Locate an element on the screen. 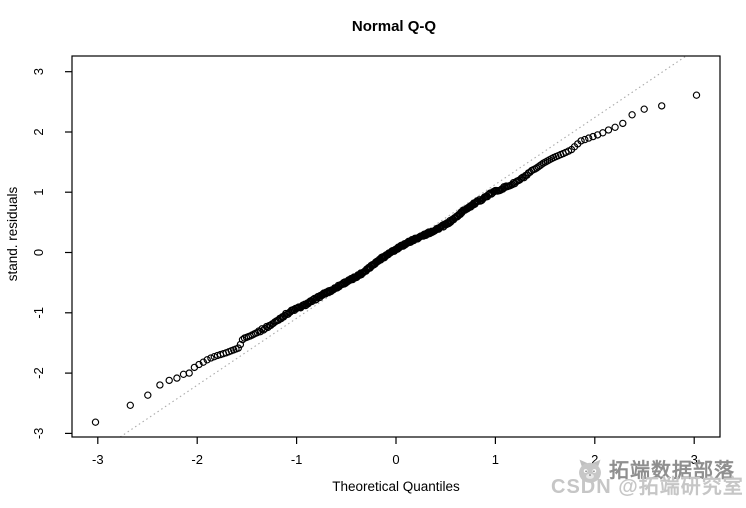 Image resolution: width=746 pixels, height=508 pixels. x-tick-label: 1 is located at coordinates (495, 459).